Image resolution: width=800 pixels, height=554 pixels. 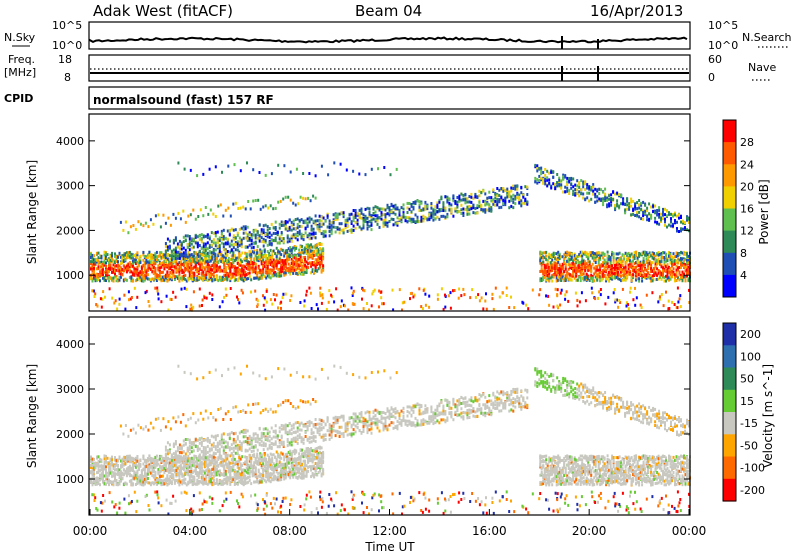 I want to click on freq-tick-bottom: 8, so click(x=67, y=77).